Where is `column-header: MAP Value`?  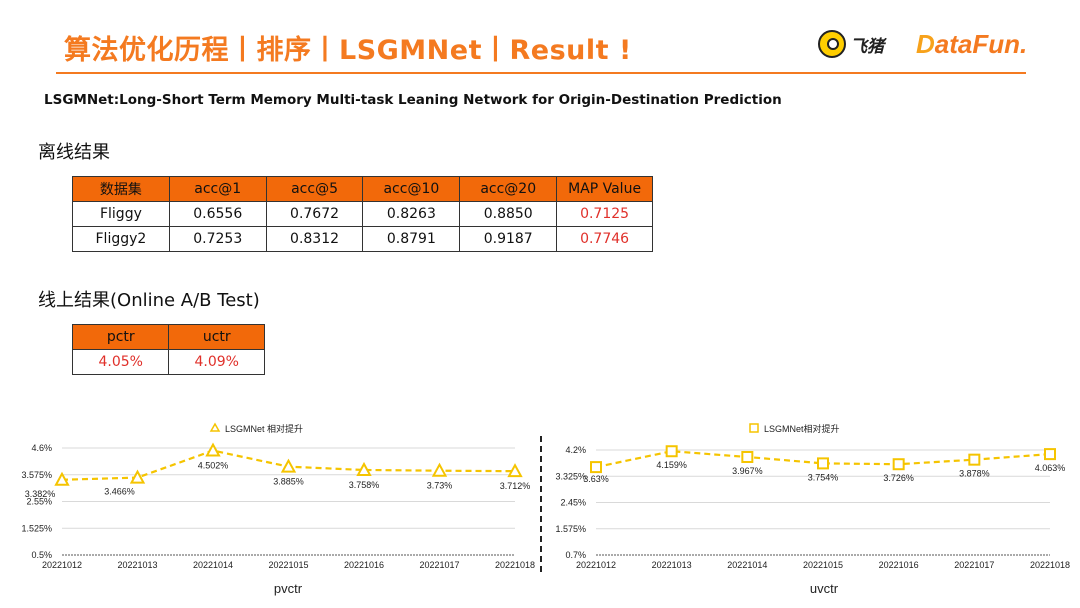
column-header: MAP Value is located at coordinates (604, 189).